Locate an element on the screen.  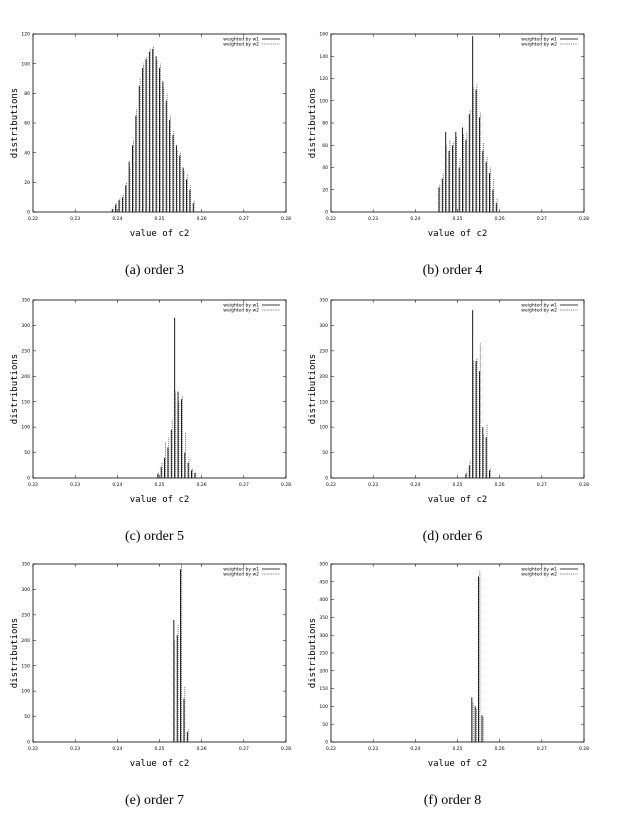
caption-order-3: (a) order 3 is located at coordinates (154, 270).